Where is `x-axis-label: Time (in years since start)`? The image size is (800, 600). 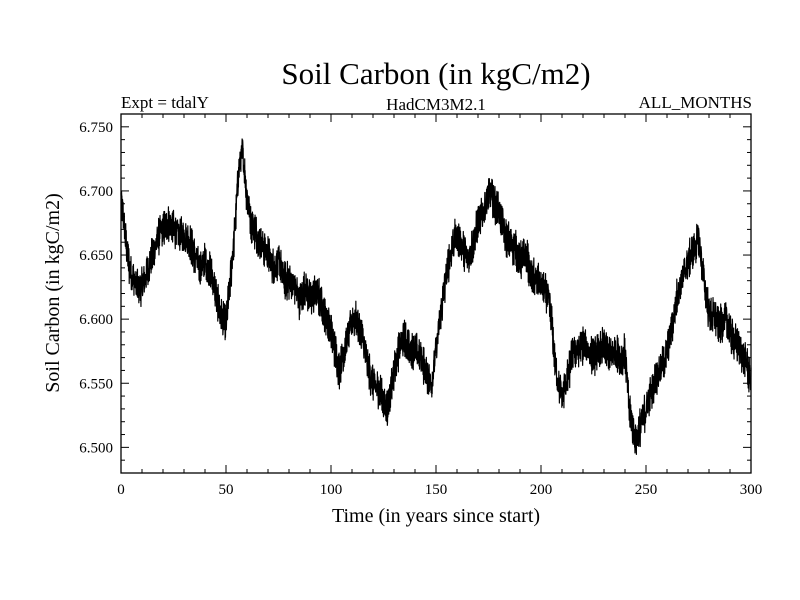
x-axis-label: Time (in years since start) is located at coordinates (436, 516).